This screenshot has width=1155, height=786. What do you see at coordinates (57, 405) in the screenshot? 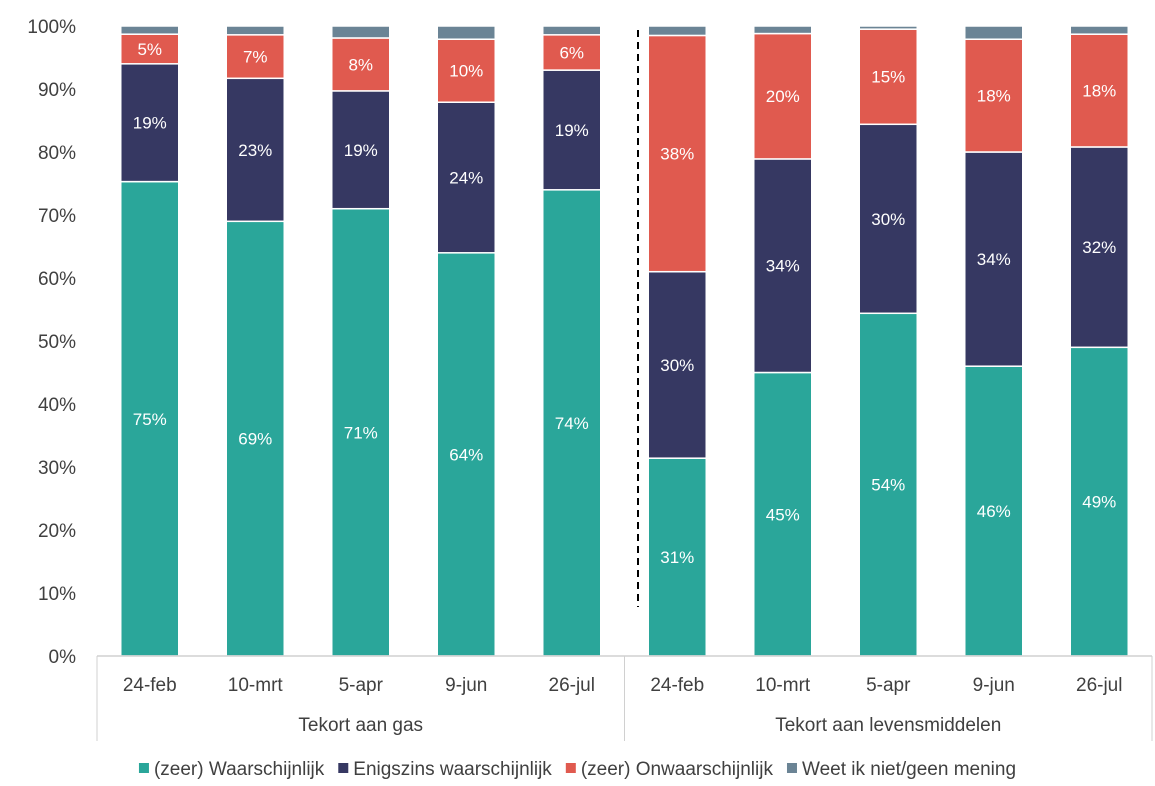
I see `y-tick-label: 40%` at bounding box center [57, 405].